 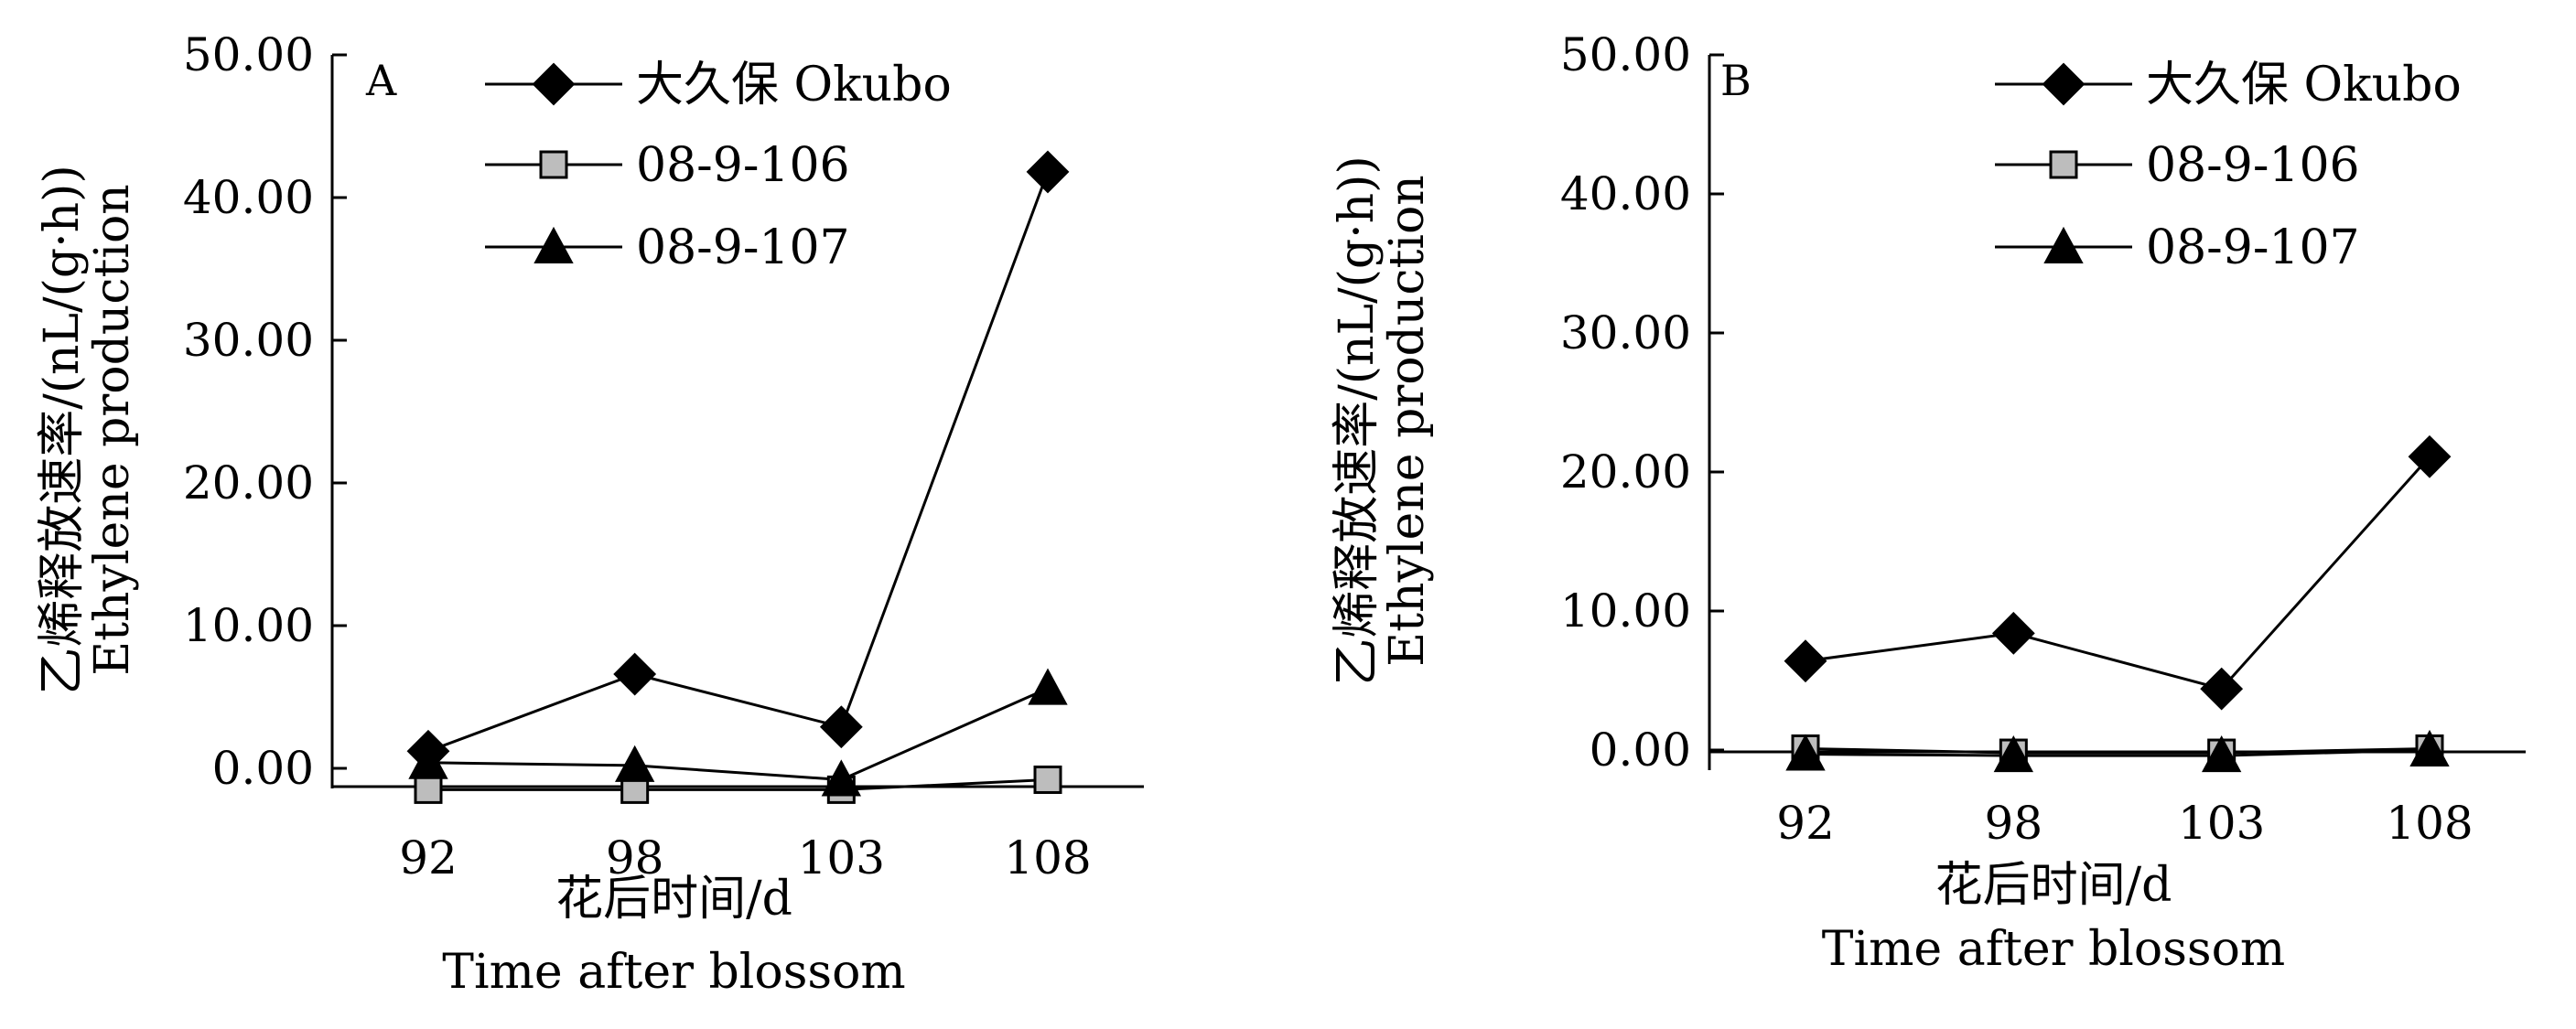 What do you see at coordinates (1735, 80) in the screenshot?
I see `panel-label: B` at bounding box center [1735, 80].